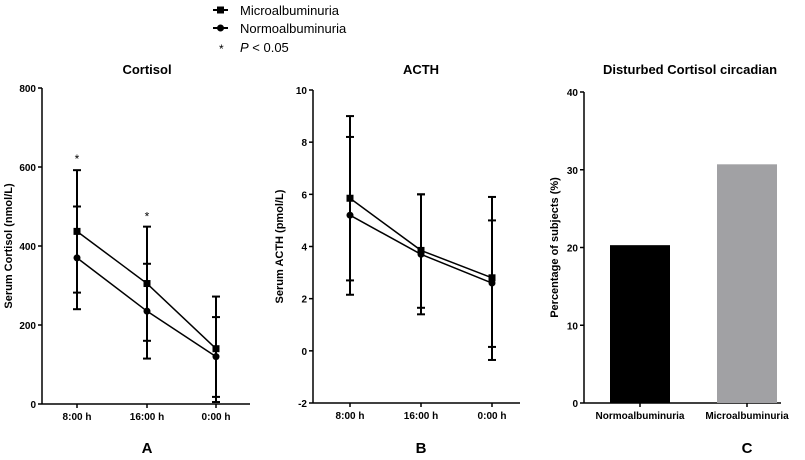 This screenshot has width=805, height=460. What do you see at coordinates (304, 300) in the screenshot?
I see `y-tick-label: 2` at bounding box center [304, 300].